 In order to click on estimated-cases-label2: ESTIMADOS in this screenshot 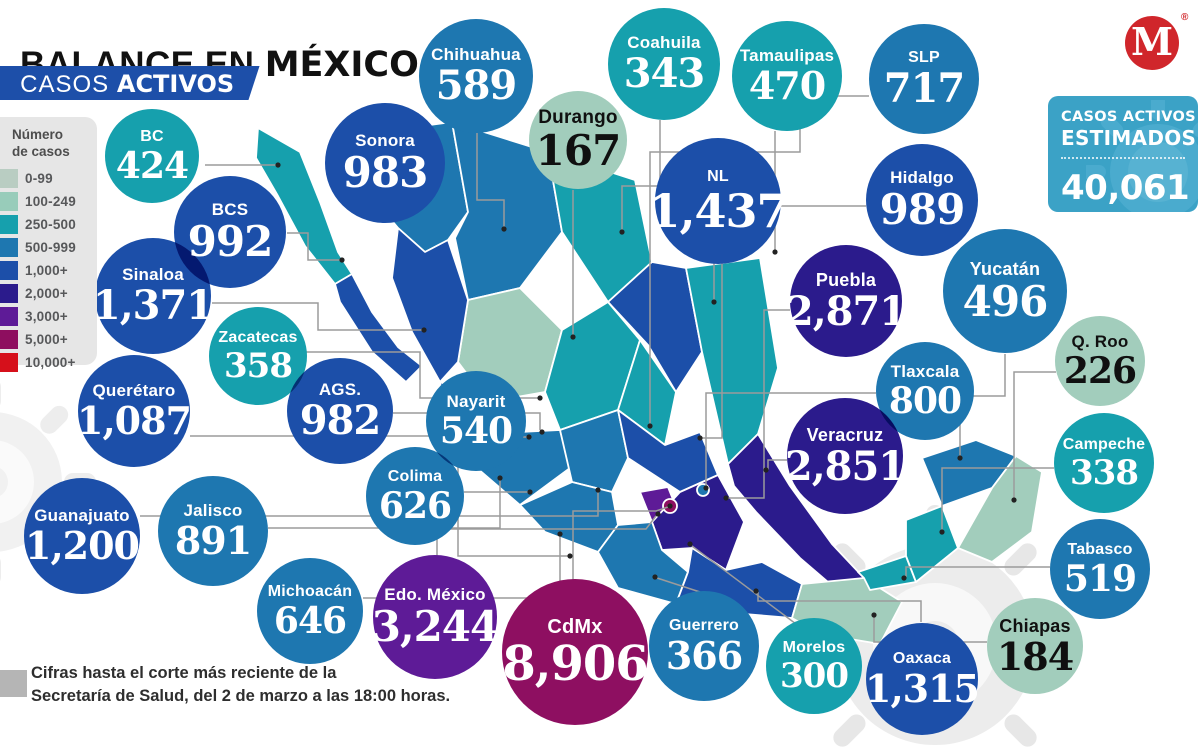, I will do `click(1129, 138)`.